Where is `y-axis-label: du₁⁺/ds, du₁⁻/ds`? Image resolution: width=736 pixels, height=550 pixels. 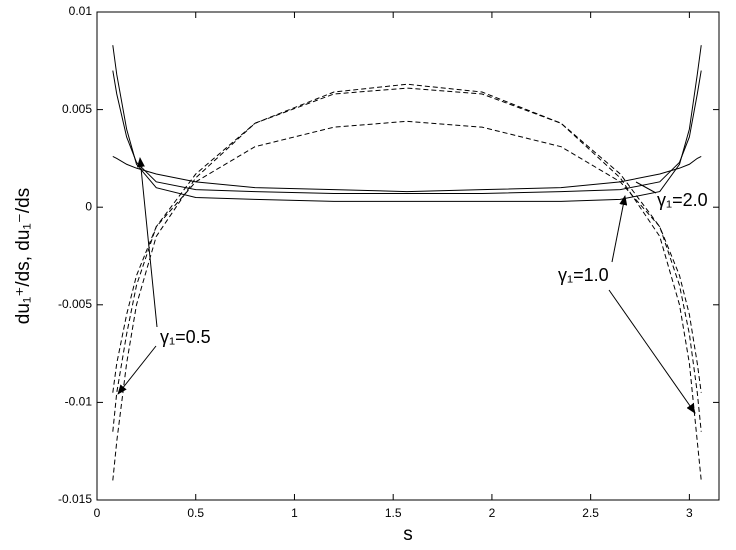 y-axis-label: du₁⁺/ds, du₁⁻/ds is located at coordinates (23, 256).